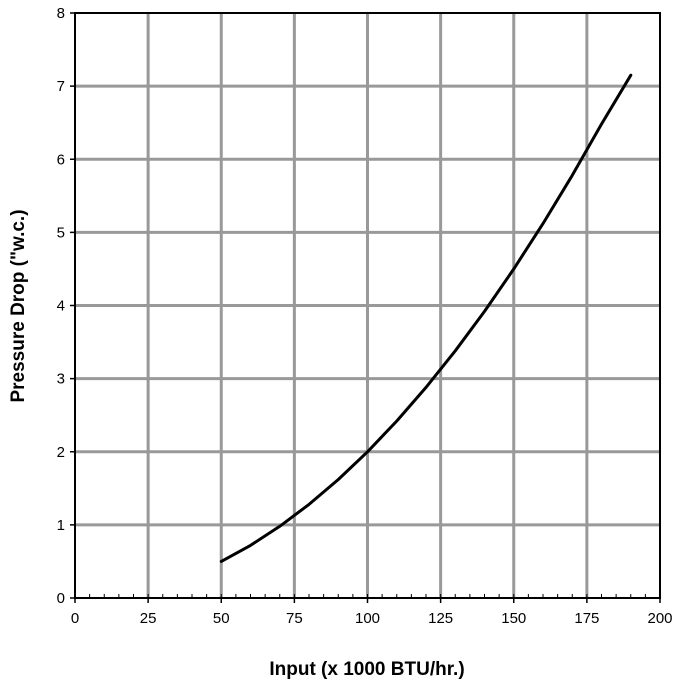  Describe the element at coordinates (61, 86) in the screenshot. I see `y-tick-label-7: 7` at that location.